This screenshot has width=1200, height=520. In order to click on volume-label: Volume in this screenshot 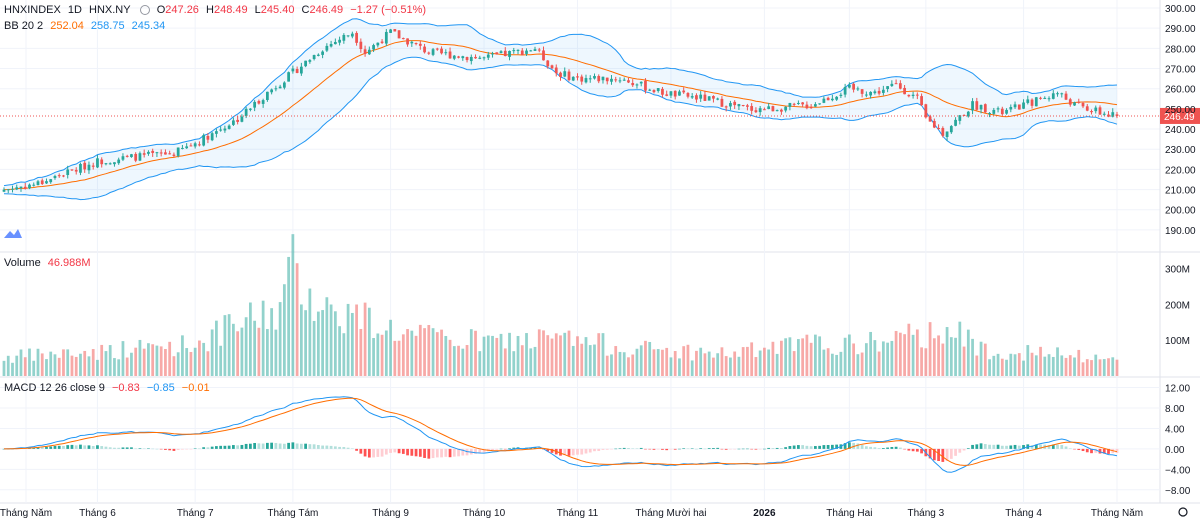, I will do `click(22, 263)`.